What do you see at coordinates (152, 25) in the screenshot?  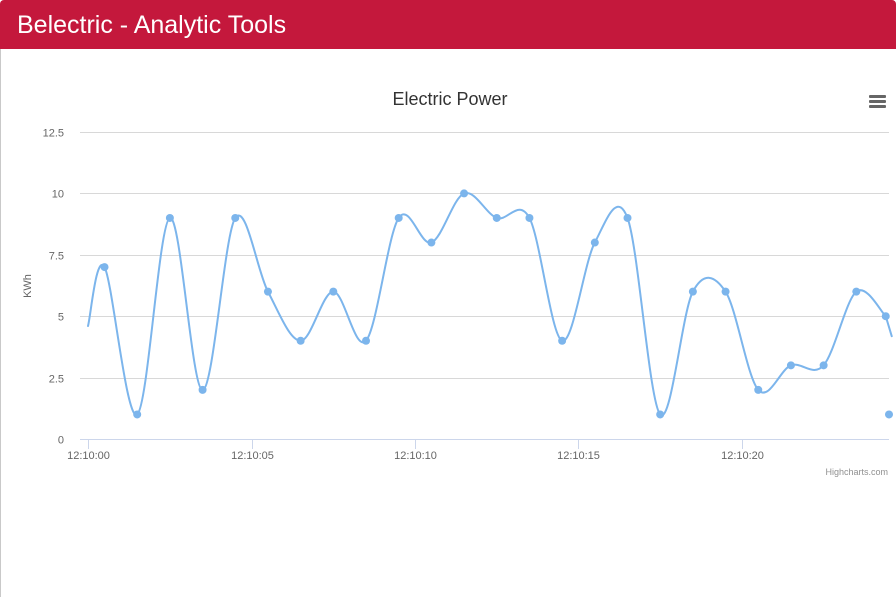 I see `app-title: Belectric - Analytic Tools` at bounding box center [152, 25].